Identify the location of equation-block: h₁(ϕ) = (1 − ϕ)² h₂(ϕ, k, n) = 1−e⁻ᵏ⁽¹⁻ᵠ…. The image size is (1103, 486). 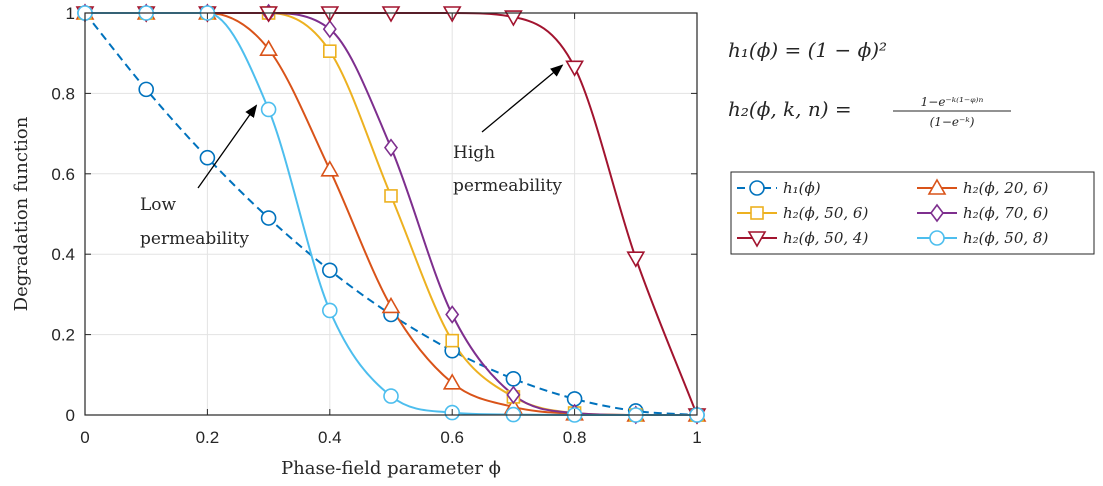
(869, 83).